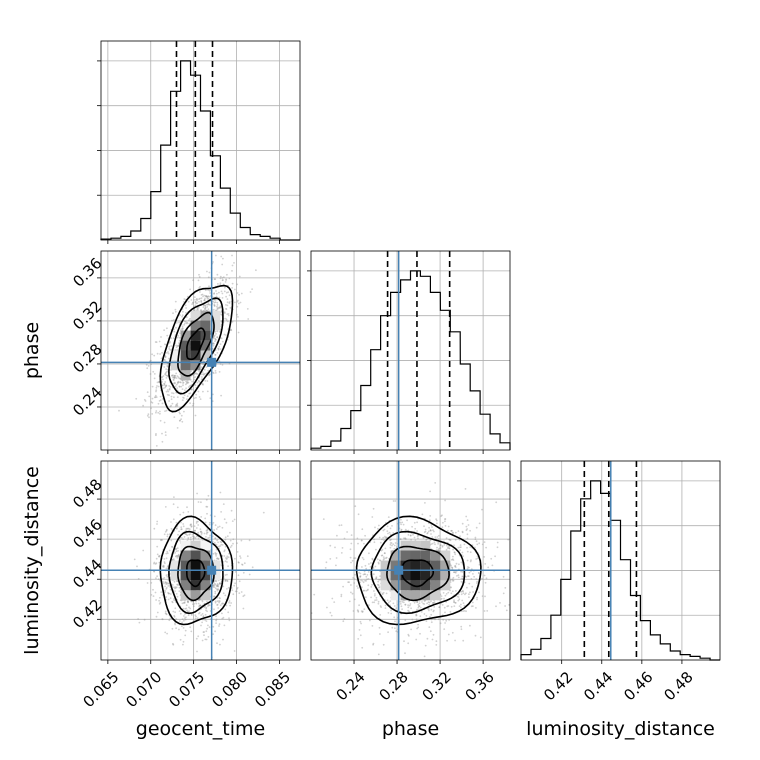 Image resolution: width=760 pixels, height=760 pixels. I want to click on x-axis-label: luminosity_distance, so click(620, 729).